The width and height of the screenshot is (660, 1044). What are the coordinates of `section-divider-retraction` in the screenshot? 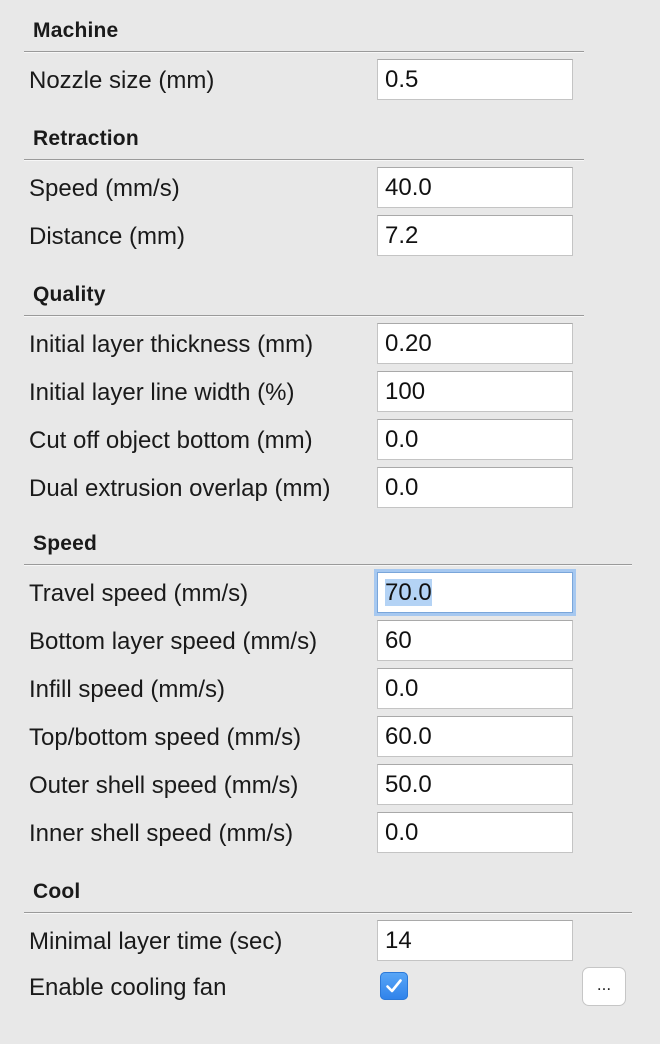 It's located at (304, 160).